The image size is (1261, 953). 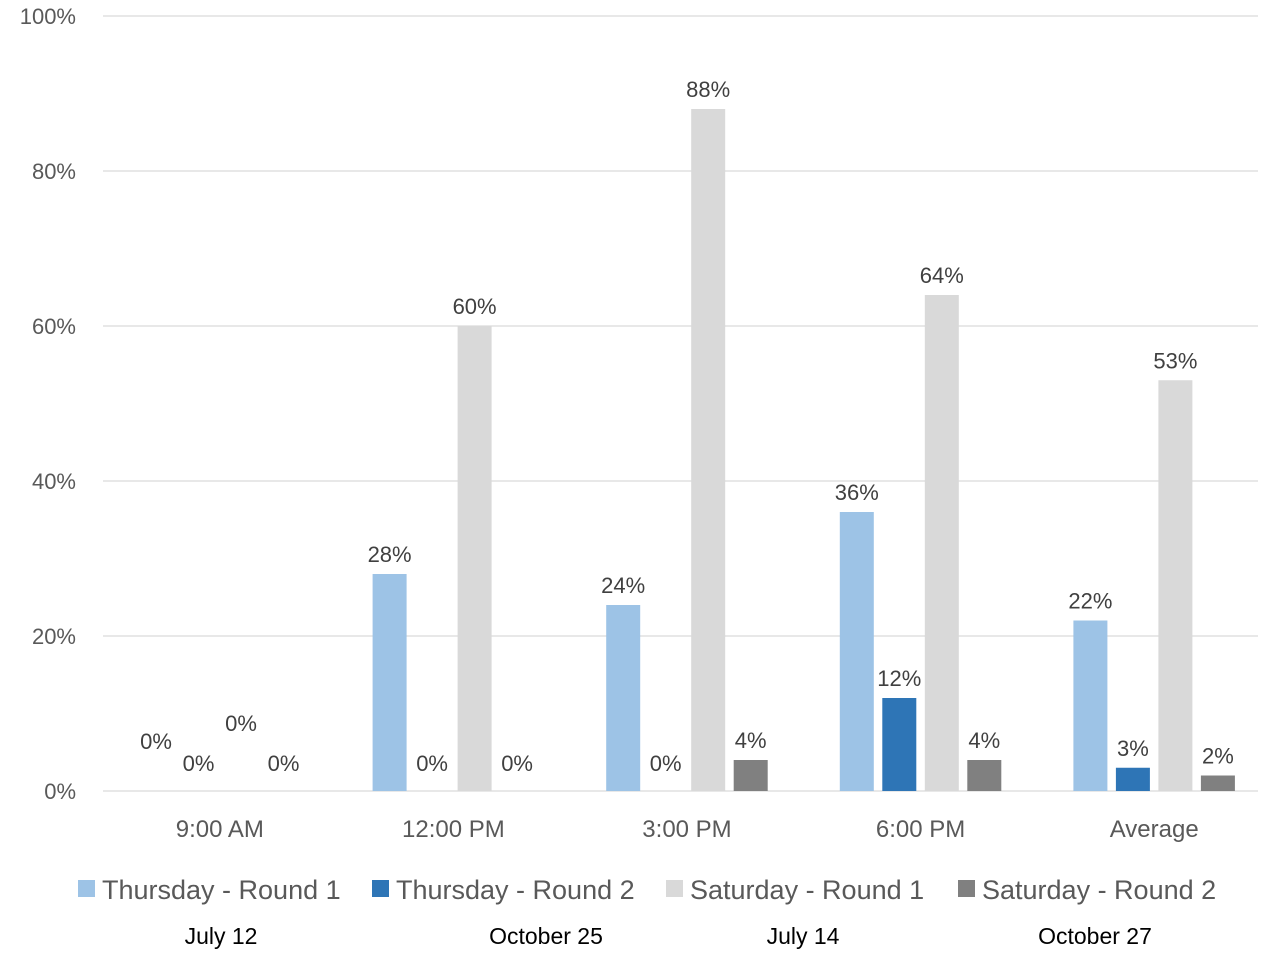 I want to click on x-tick-label: 9:00 AM, so click(x=220, y=829).